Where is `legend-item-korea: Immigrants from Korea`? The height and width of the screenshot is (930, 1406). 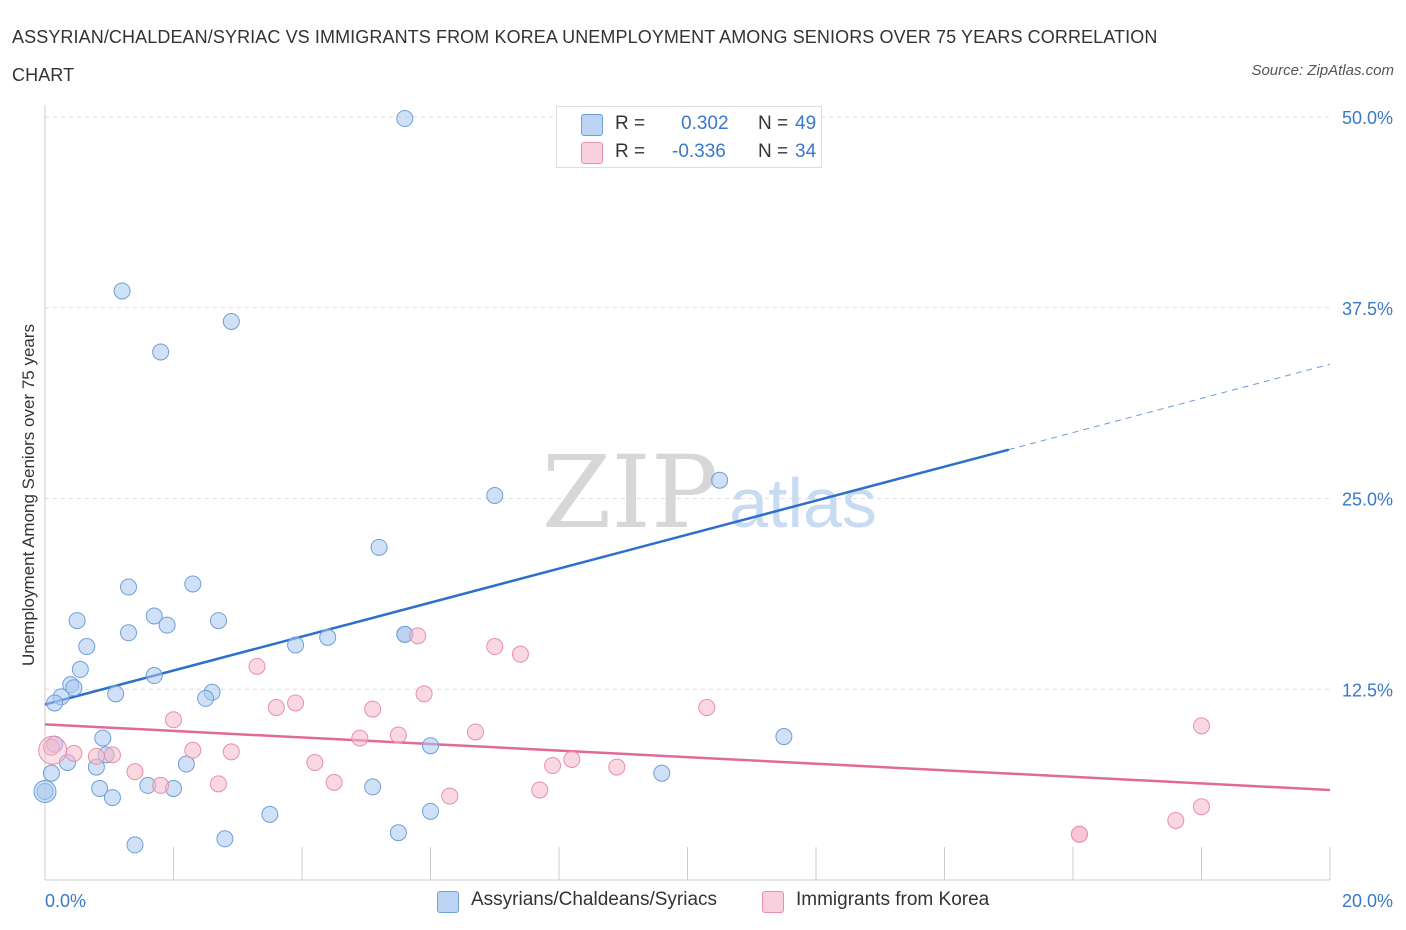
legend-item-korea: Immigrants from Korea is located at coordinates (876, 901).